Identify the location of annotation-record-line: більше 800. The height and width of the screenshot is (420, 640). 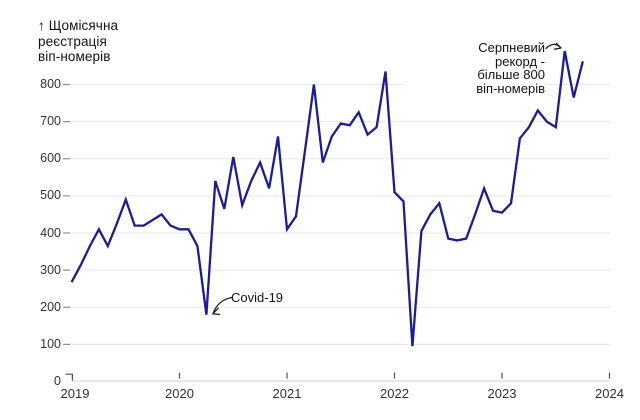
(511, 74).